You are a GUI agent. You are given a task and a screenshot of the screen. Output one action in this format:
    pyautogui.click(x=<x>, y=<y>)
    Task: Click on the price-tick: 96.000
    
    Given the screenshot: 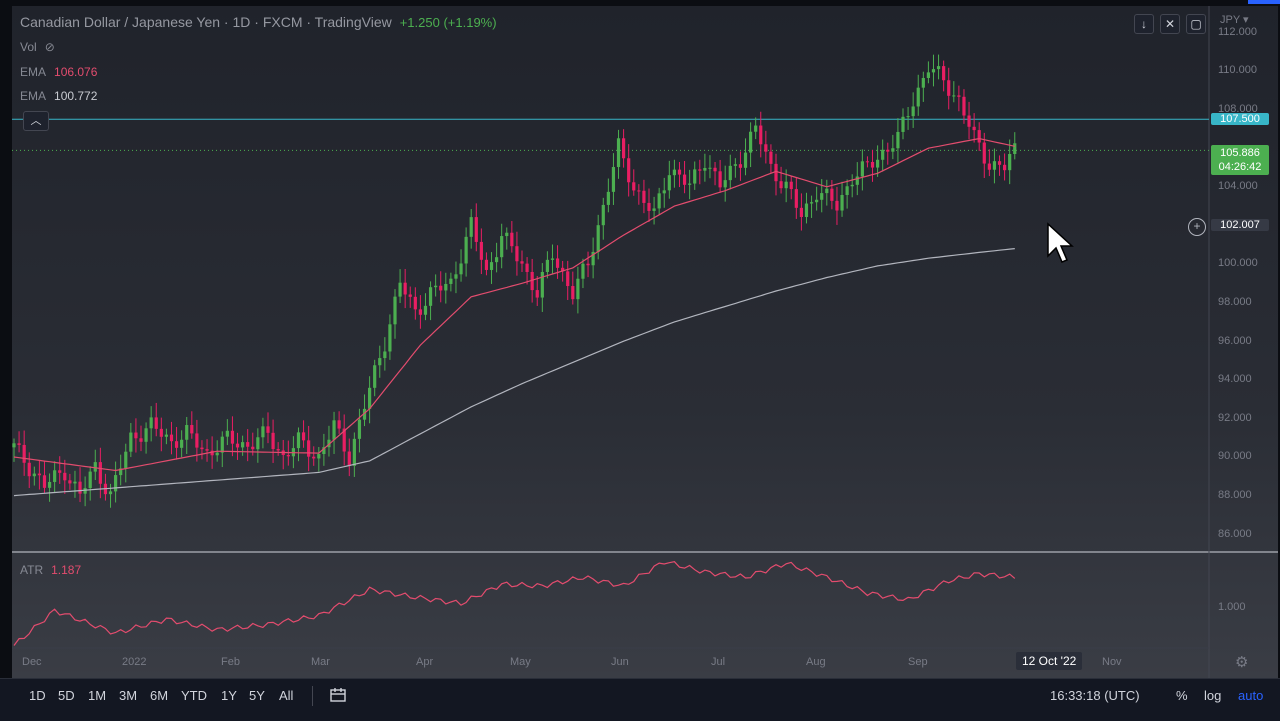 What is the action you would take?
    pyautogui.click(x=1235, y=341)
    